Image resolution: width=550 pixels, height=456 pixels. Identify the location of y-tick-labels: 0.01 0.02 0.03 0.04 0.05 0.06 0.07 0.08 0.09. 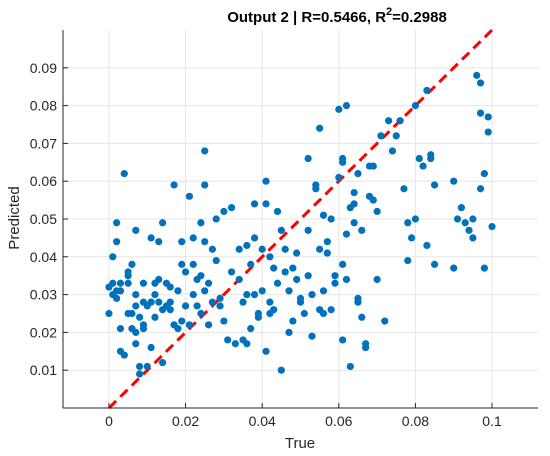
(43, 219).